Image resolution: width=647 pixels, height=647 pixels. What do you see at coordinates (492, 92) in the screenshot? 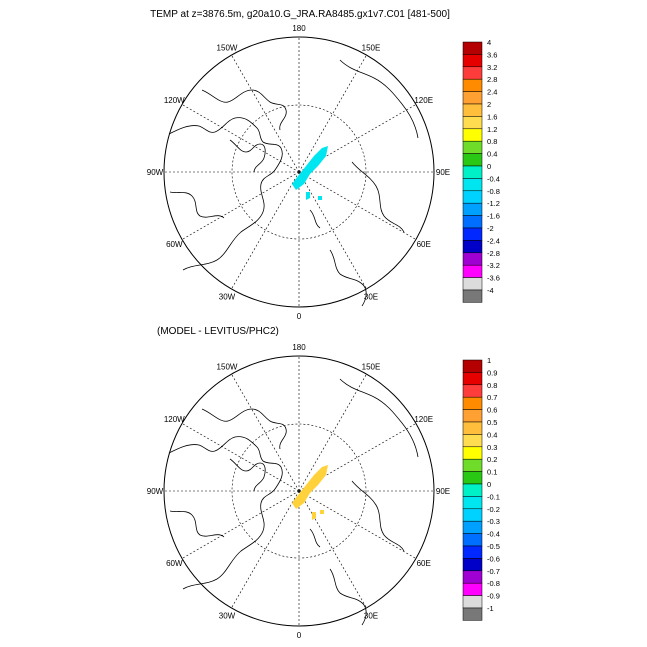
I see `panel1-colorbar-label: 2.4` at bounding box center [492, 92].